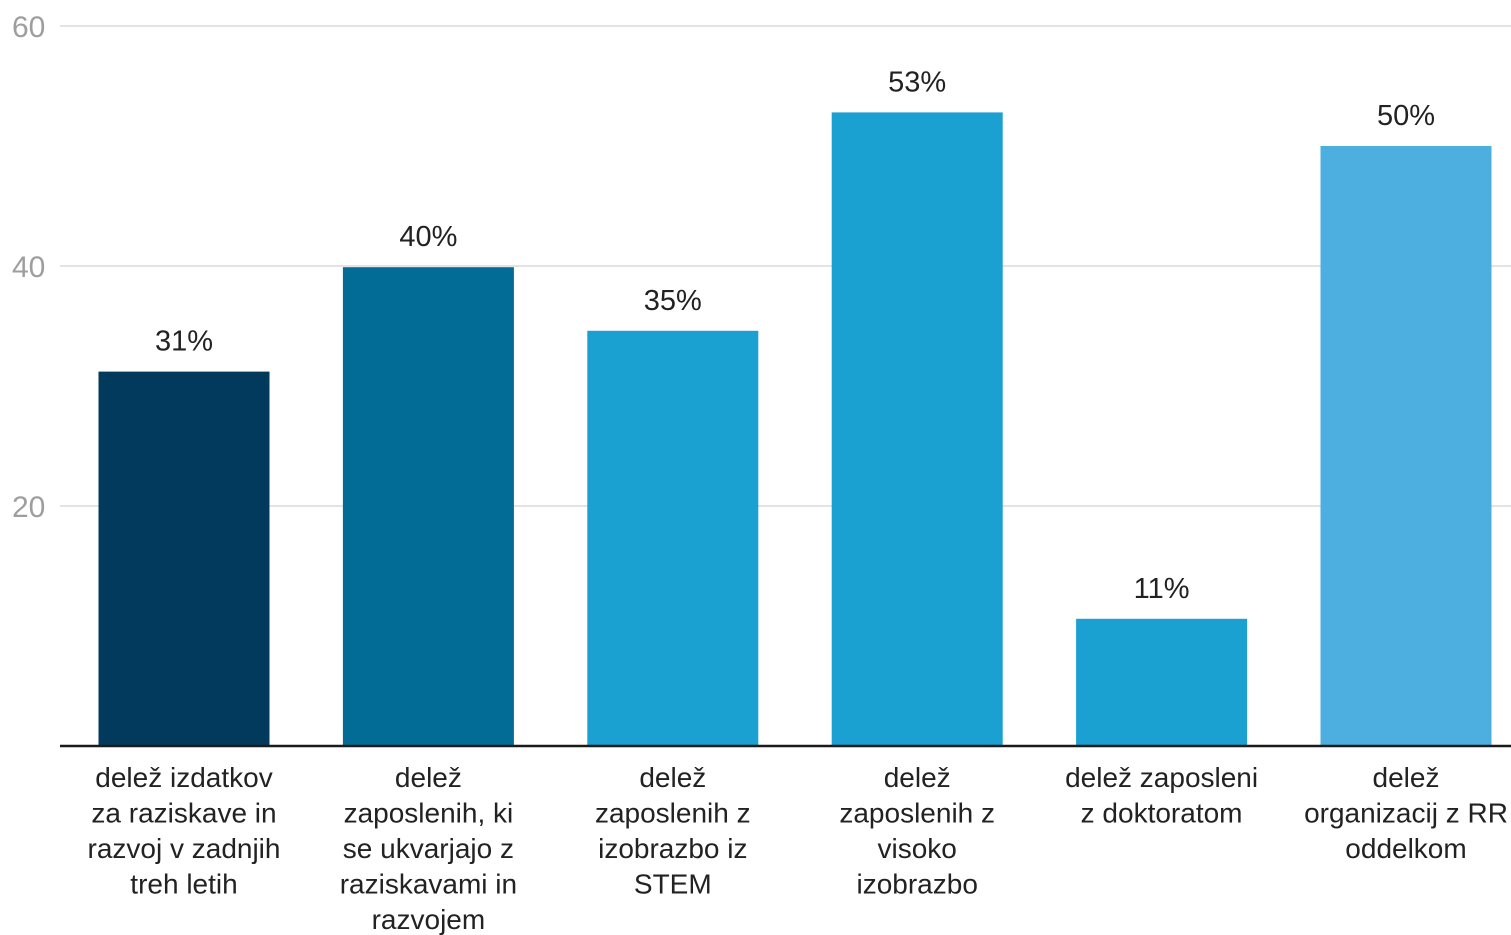 The height and width of the screenshot is (935, 1511). What do you see at coordinates (183, 813) in the screenshot?
I see `x-tick-label-line: za raziskave in` at bounding box center [183, 813].